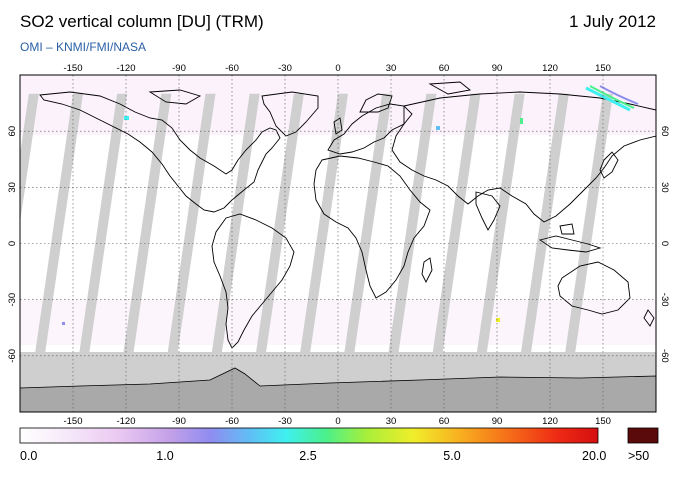 The width and height of the screenshot is (676, 480). I want to click on colorbar-label-1: 1.0, so click(165, 456).